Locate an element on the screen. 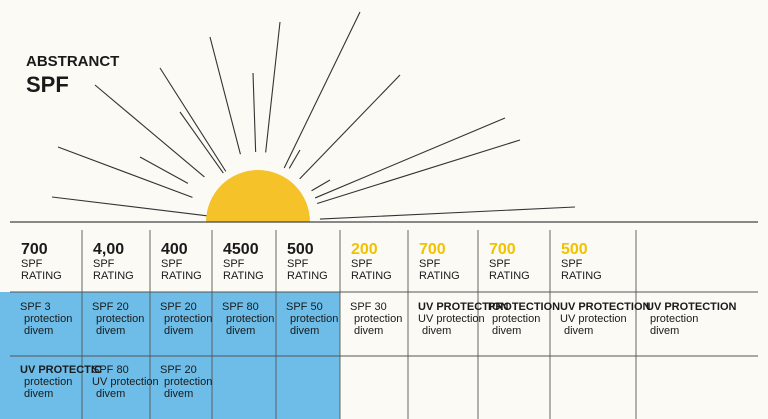 Image resolution: width=768 pixels, height=419 pixels. title: ABSTRANCT is located at coordinates (73, 61).